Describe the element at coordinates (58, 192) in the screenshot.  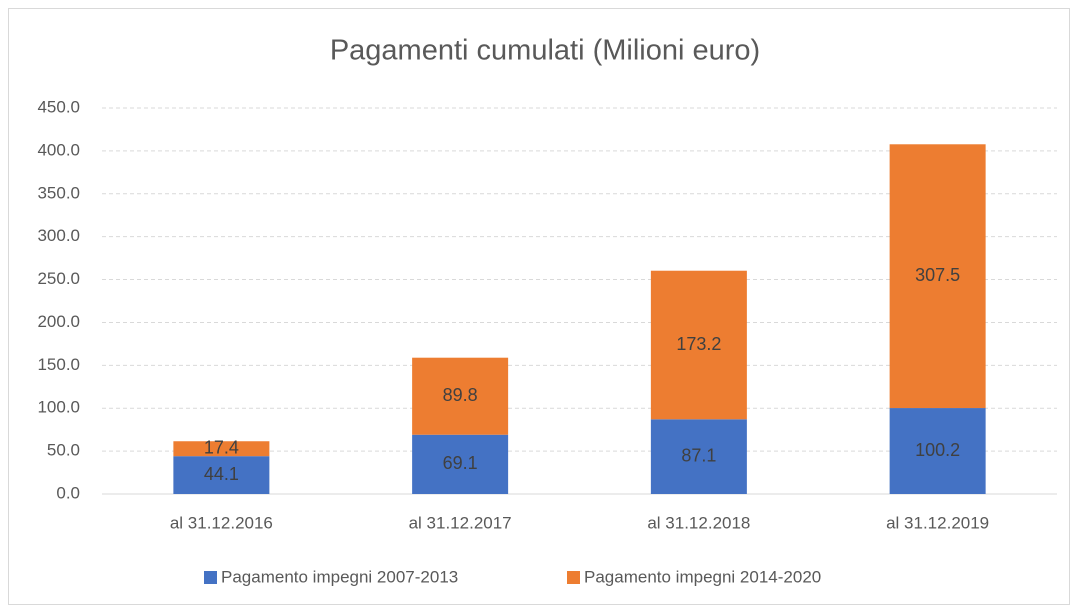
I see `y-tick-label: 350.0` at that location.